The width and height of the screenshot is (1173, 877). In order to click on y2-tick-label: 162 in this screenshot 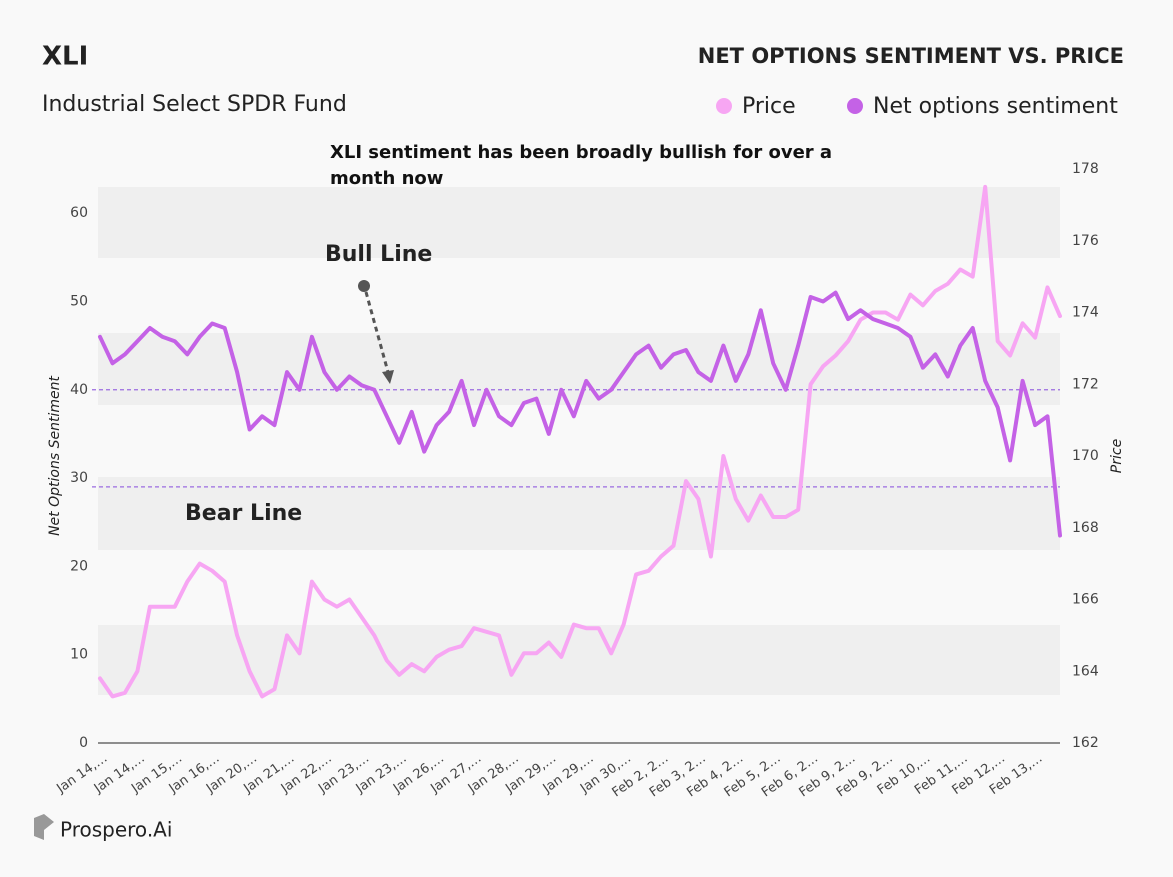, I will do `click(1085, 743)`.